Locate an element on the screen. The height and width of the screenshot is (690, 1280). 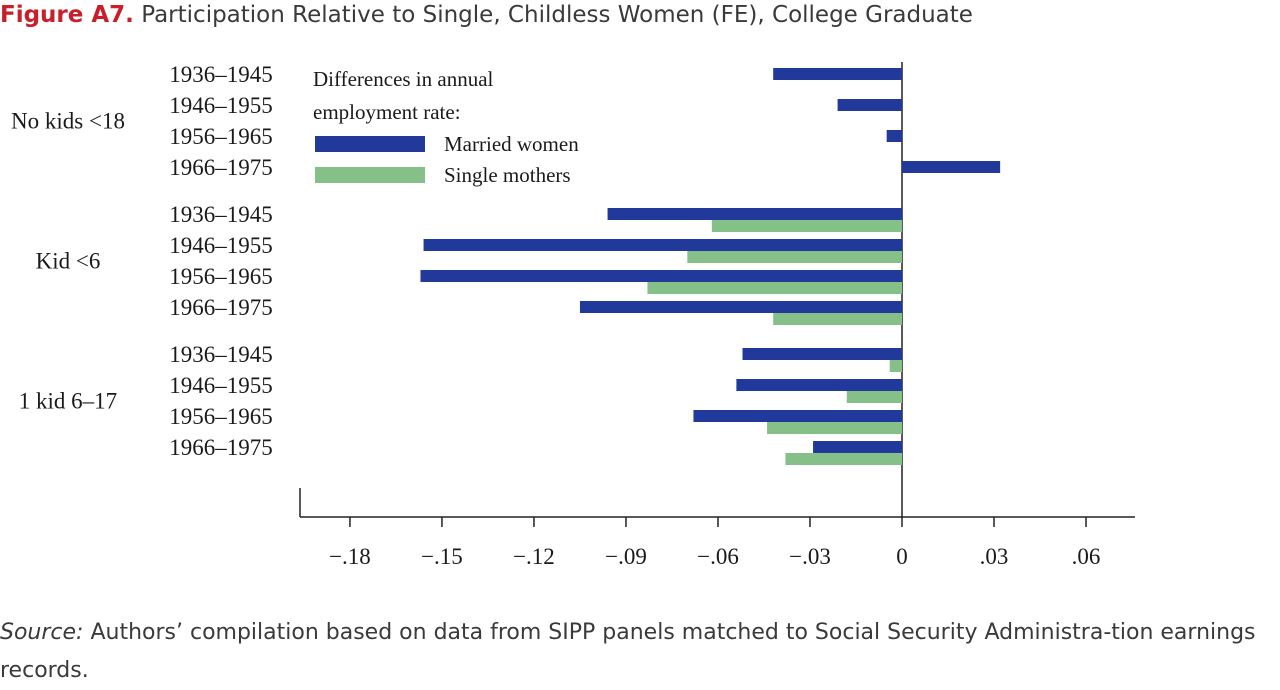
x-tick-label: −.18 is located at coordinates (350, 556).